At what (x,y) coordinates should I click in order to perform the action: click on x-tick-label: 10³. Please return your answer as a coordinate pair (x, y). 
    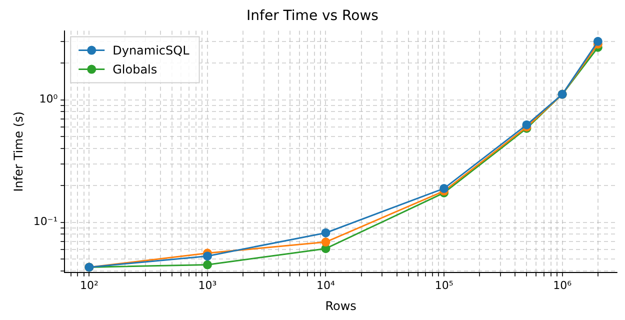
    Looking at the image, I should click on (207, 285).